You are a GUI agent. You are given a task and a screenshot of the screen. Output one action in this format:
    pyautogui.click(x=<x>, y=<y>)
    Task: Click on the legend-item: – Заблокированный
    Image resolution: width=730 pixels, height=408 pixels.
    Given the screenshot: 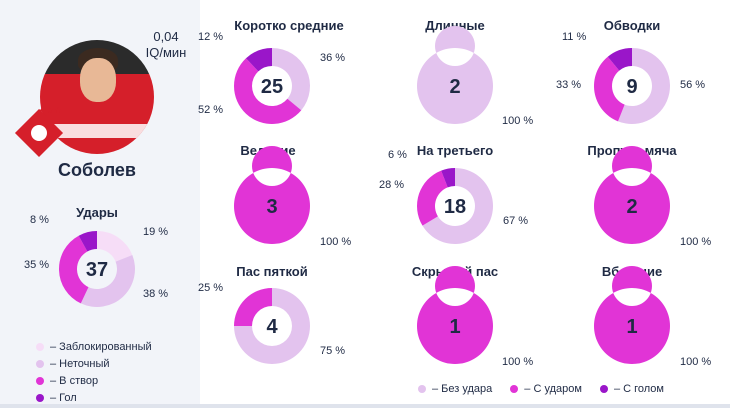 What is the action you would take?
    pyautogui.click(x=94, y=346)
    